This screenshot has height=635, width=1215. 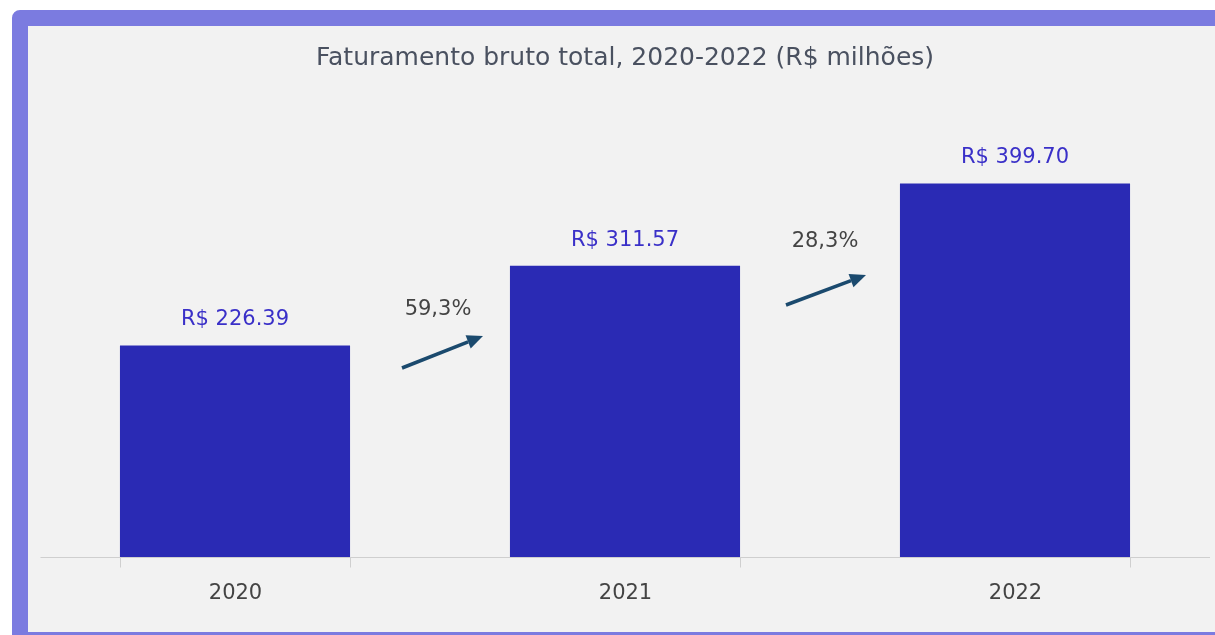 I want to click on x-tick-label: 2022, so click(x=1015, y=591).